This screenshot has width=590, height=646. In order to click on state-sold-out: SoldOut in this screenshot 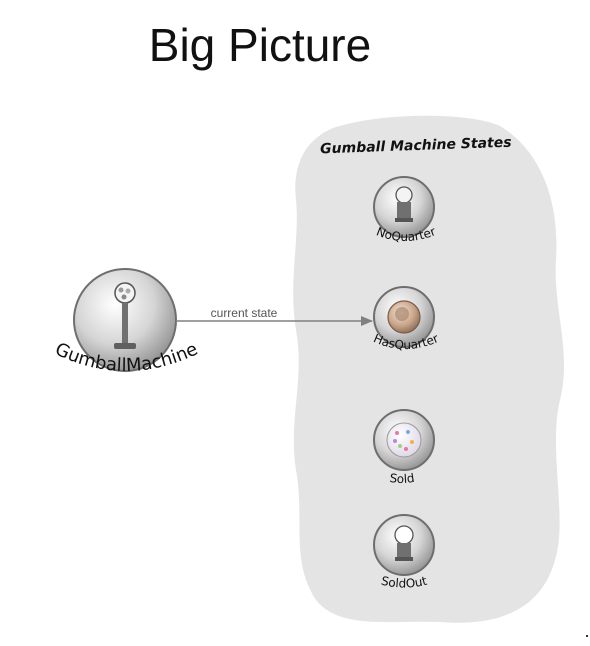, I will do `click(404, 552)`.